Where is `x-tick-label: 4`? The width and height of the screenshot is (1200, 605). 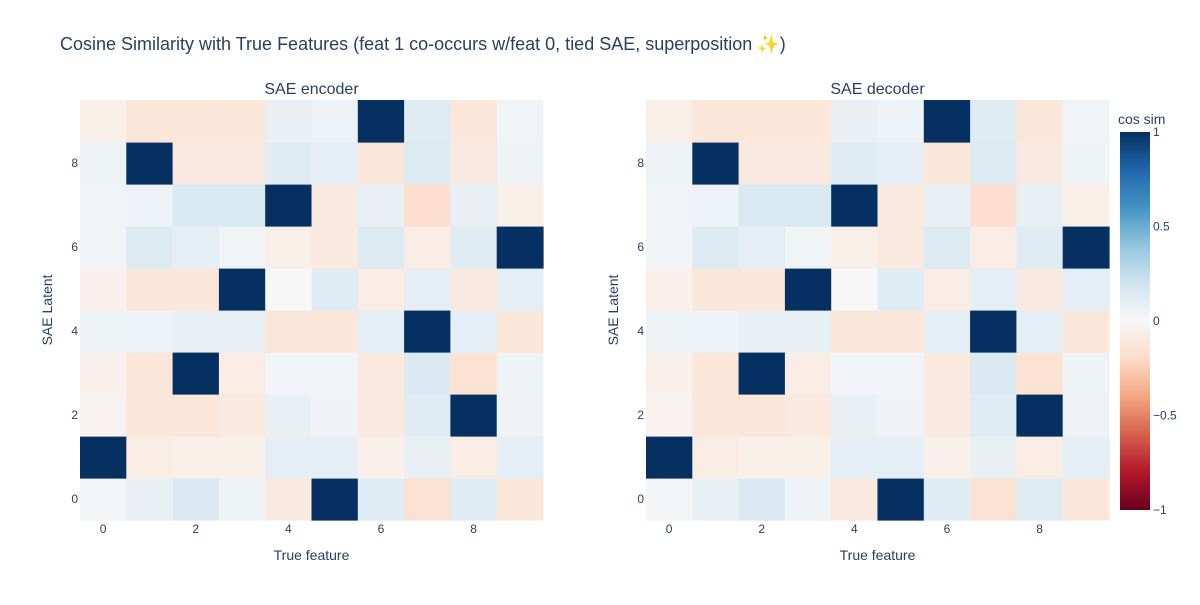 x-tick-label: 4 is located at coordinates (854, 529).